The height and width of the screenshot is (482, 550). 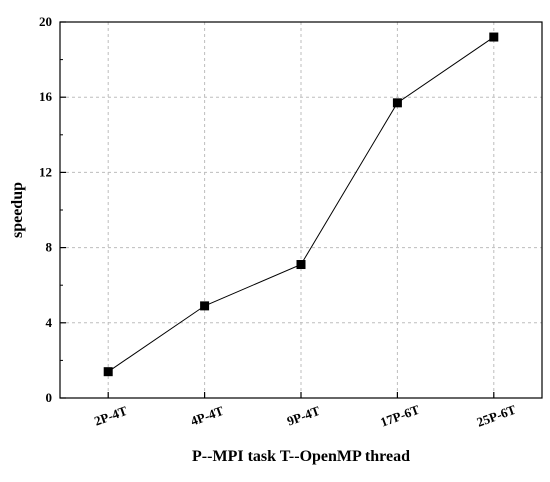 What do you see at coordinates (399, 416) in the screenshot?
I see `x-tick-label: 17P-6T` at bounding box center [399, 416].